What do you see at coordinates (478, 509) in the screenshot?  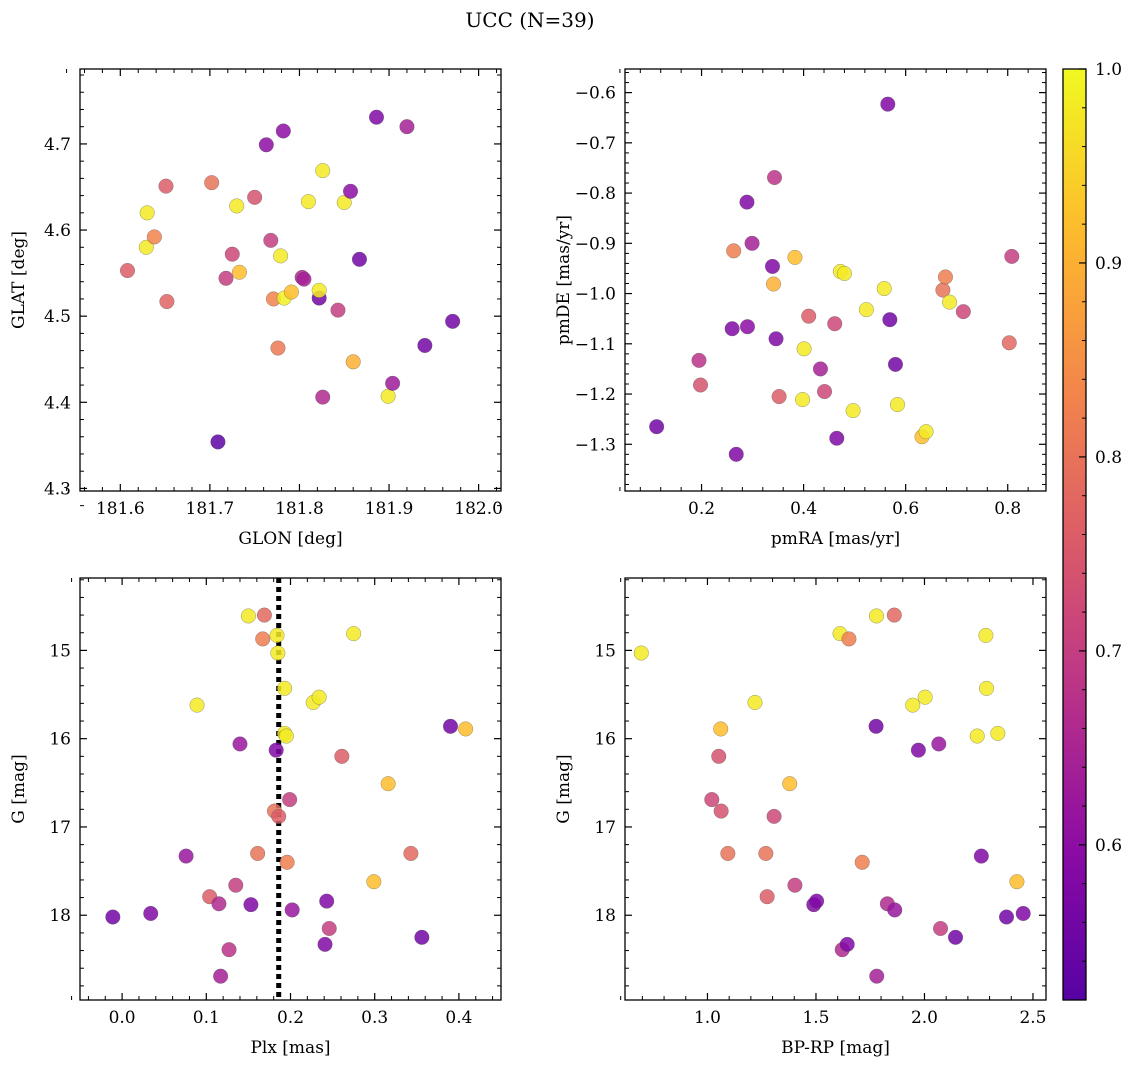 I see `x-tick-label: 182.0` at bounding box center [478, 509].